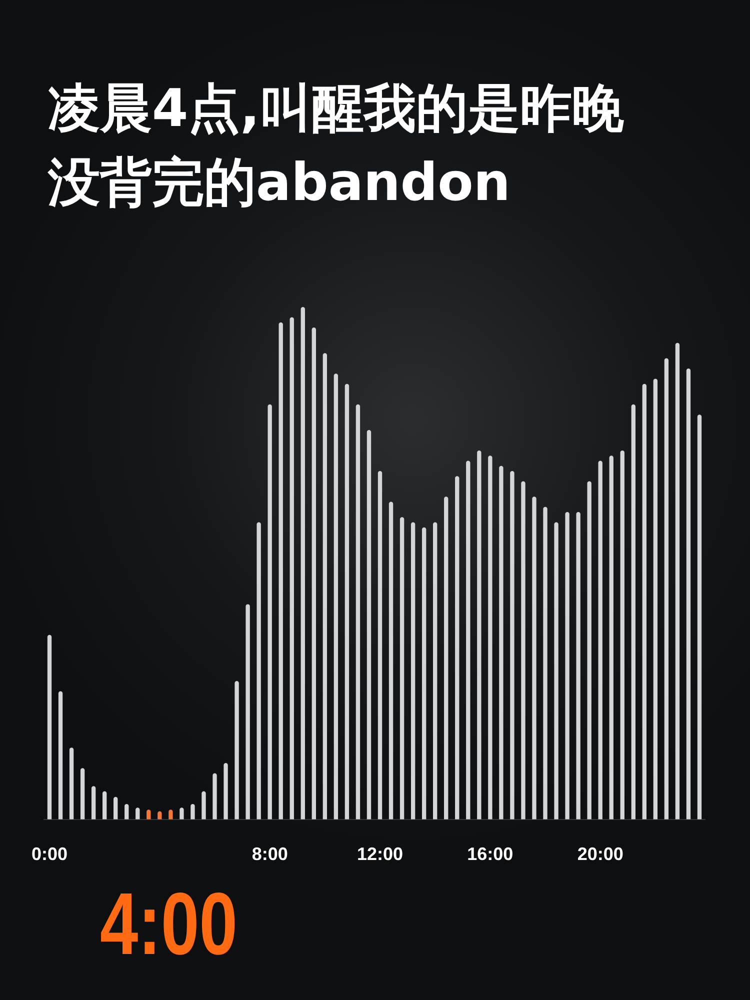  Describe the element at coordinates (380, 854) in the screenshot. I see `x-tick-label: 12:00` at that location.